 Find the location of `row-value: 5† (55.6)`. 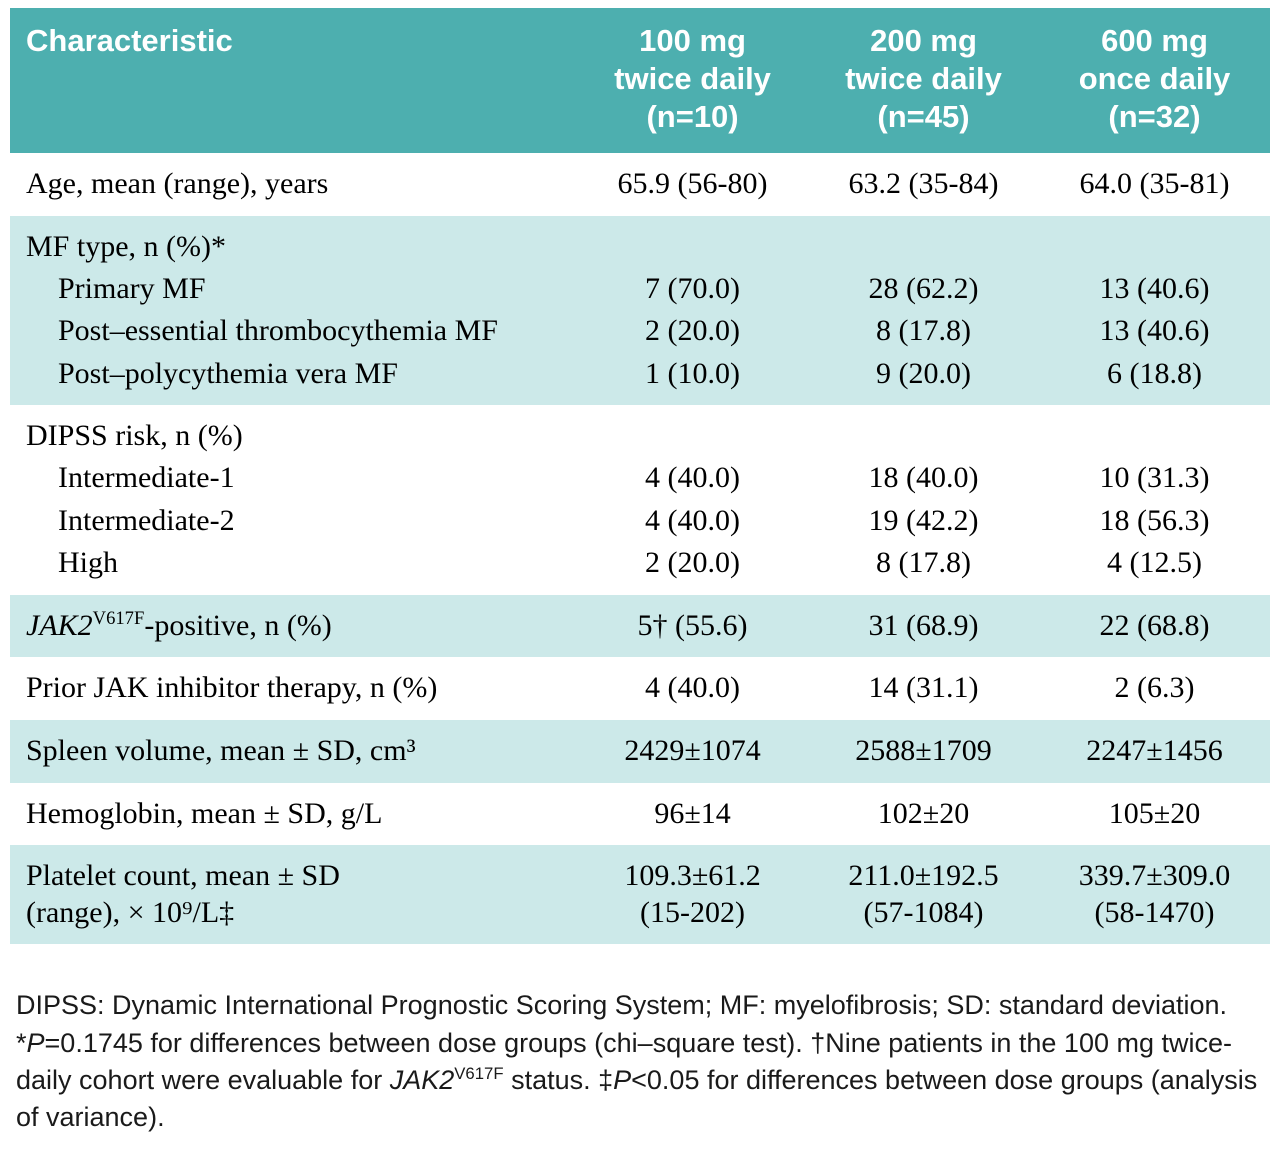

row-value: 5† (55.6) is located at coordinates (693, 626).